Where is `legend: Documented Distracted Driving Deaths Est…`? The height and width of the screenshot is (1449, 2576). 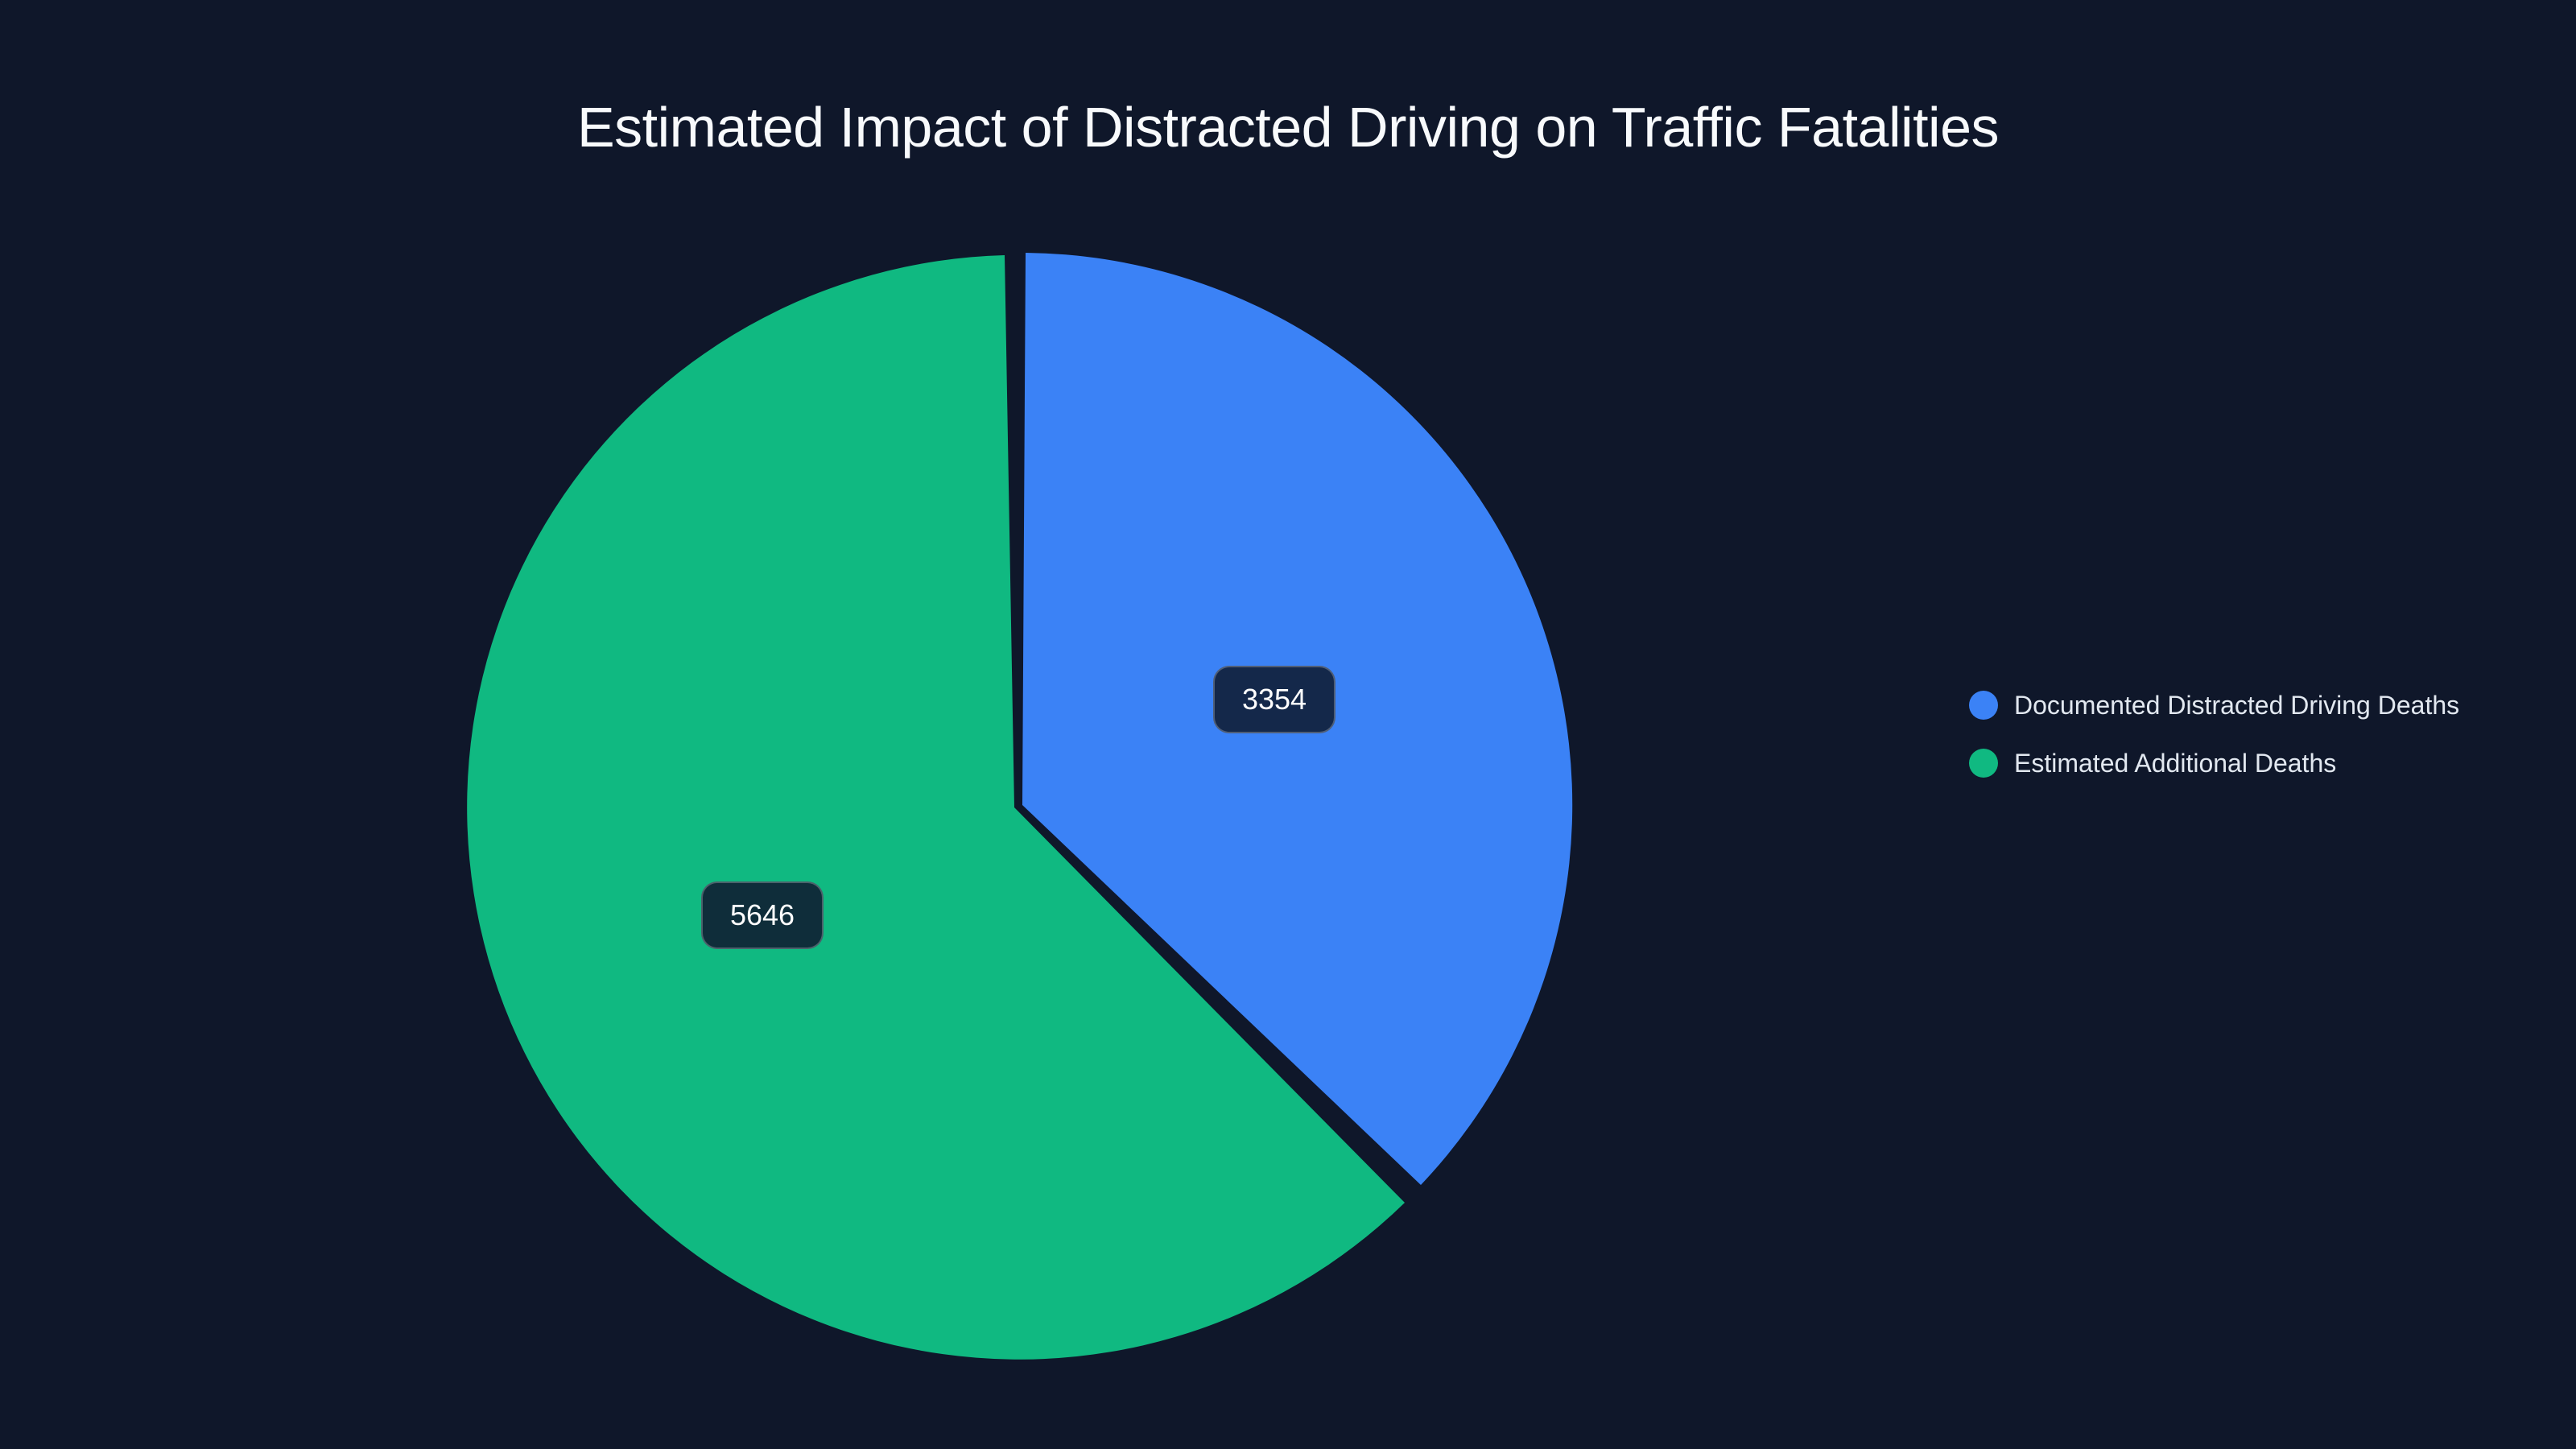 legend: Documented Distracted Driving Deaths Est… is located at coordinates (2214, 734).